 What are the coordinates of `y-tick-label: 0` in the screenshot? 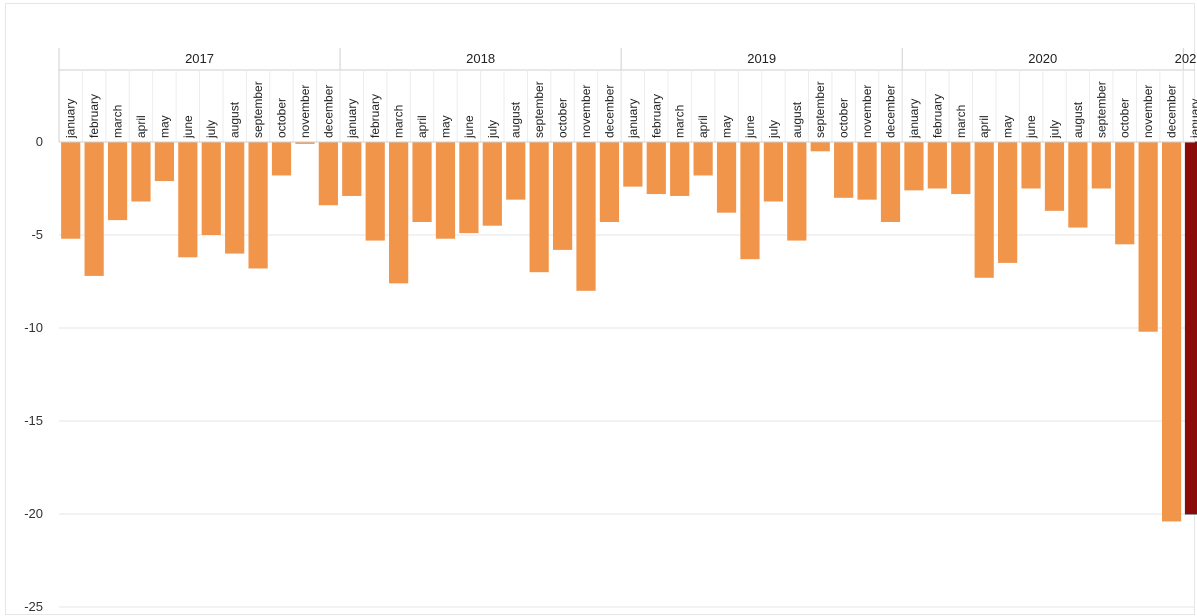 It's located at (39, 141).